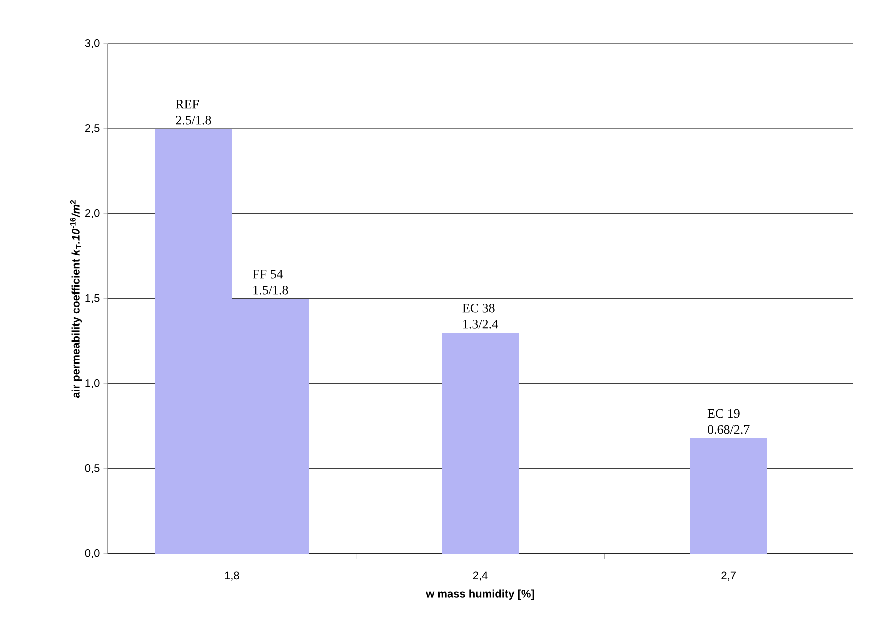  What do you see at coordinates (93, 299) in the screenshot?
I see `y-tick-label: 1,5` at bounding box center [93, 299].